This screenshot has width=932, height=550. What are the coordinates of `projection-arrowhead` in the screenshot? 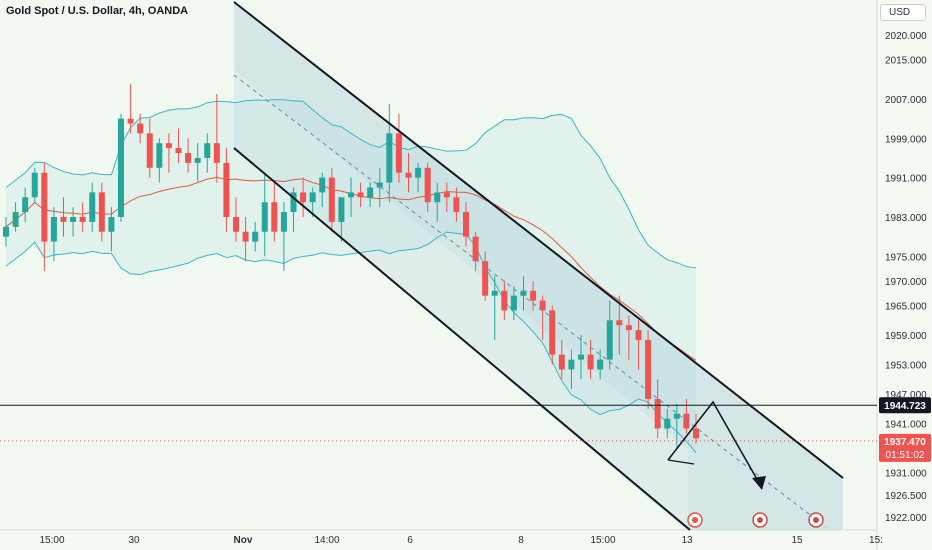 It's located at (759, 483).